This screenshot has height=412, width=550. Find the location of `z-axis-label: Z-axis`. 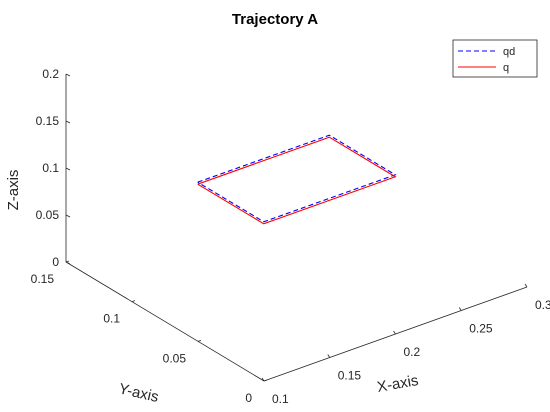

z-axis-label: Z-axis is located at coordinates (13, 190).